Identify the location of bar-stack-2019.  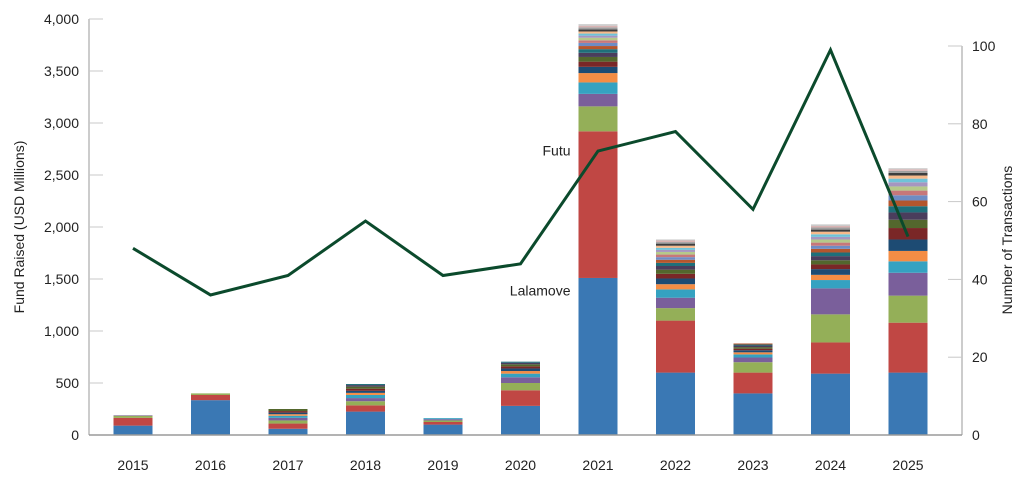
(443, 426).